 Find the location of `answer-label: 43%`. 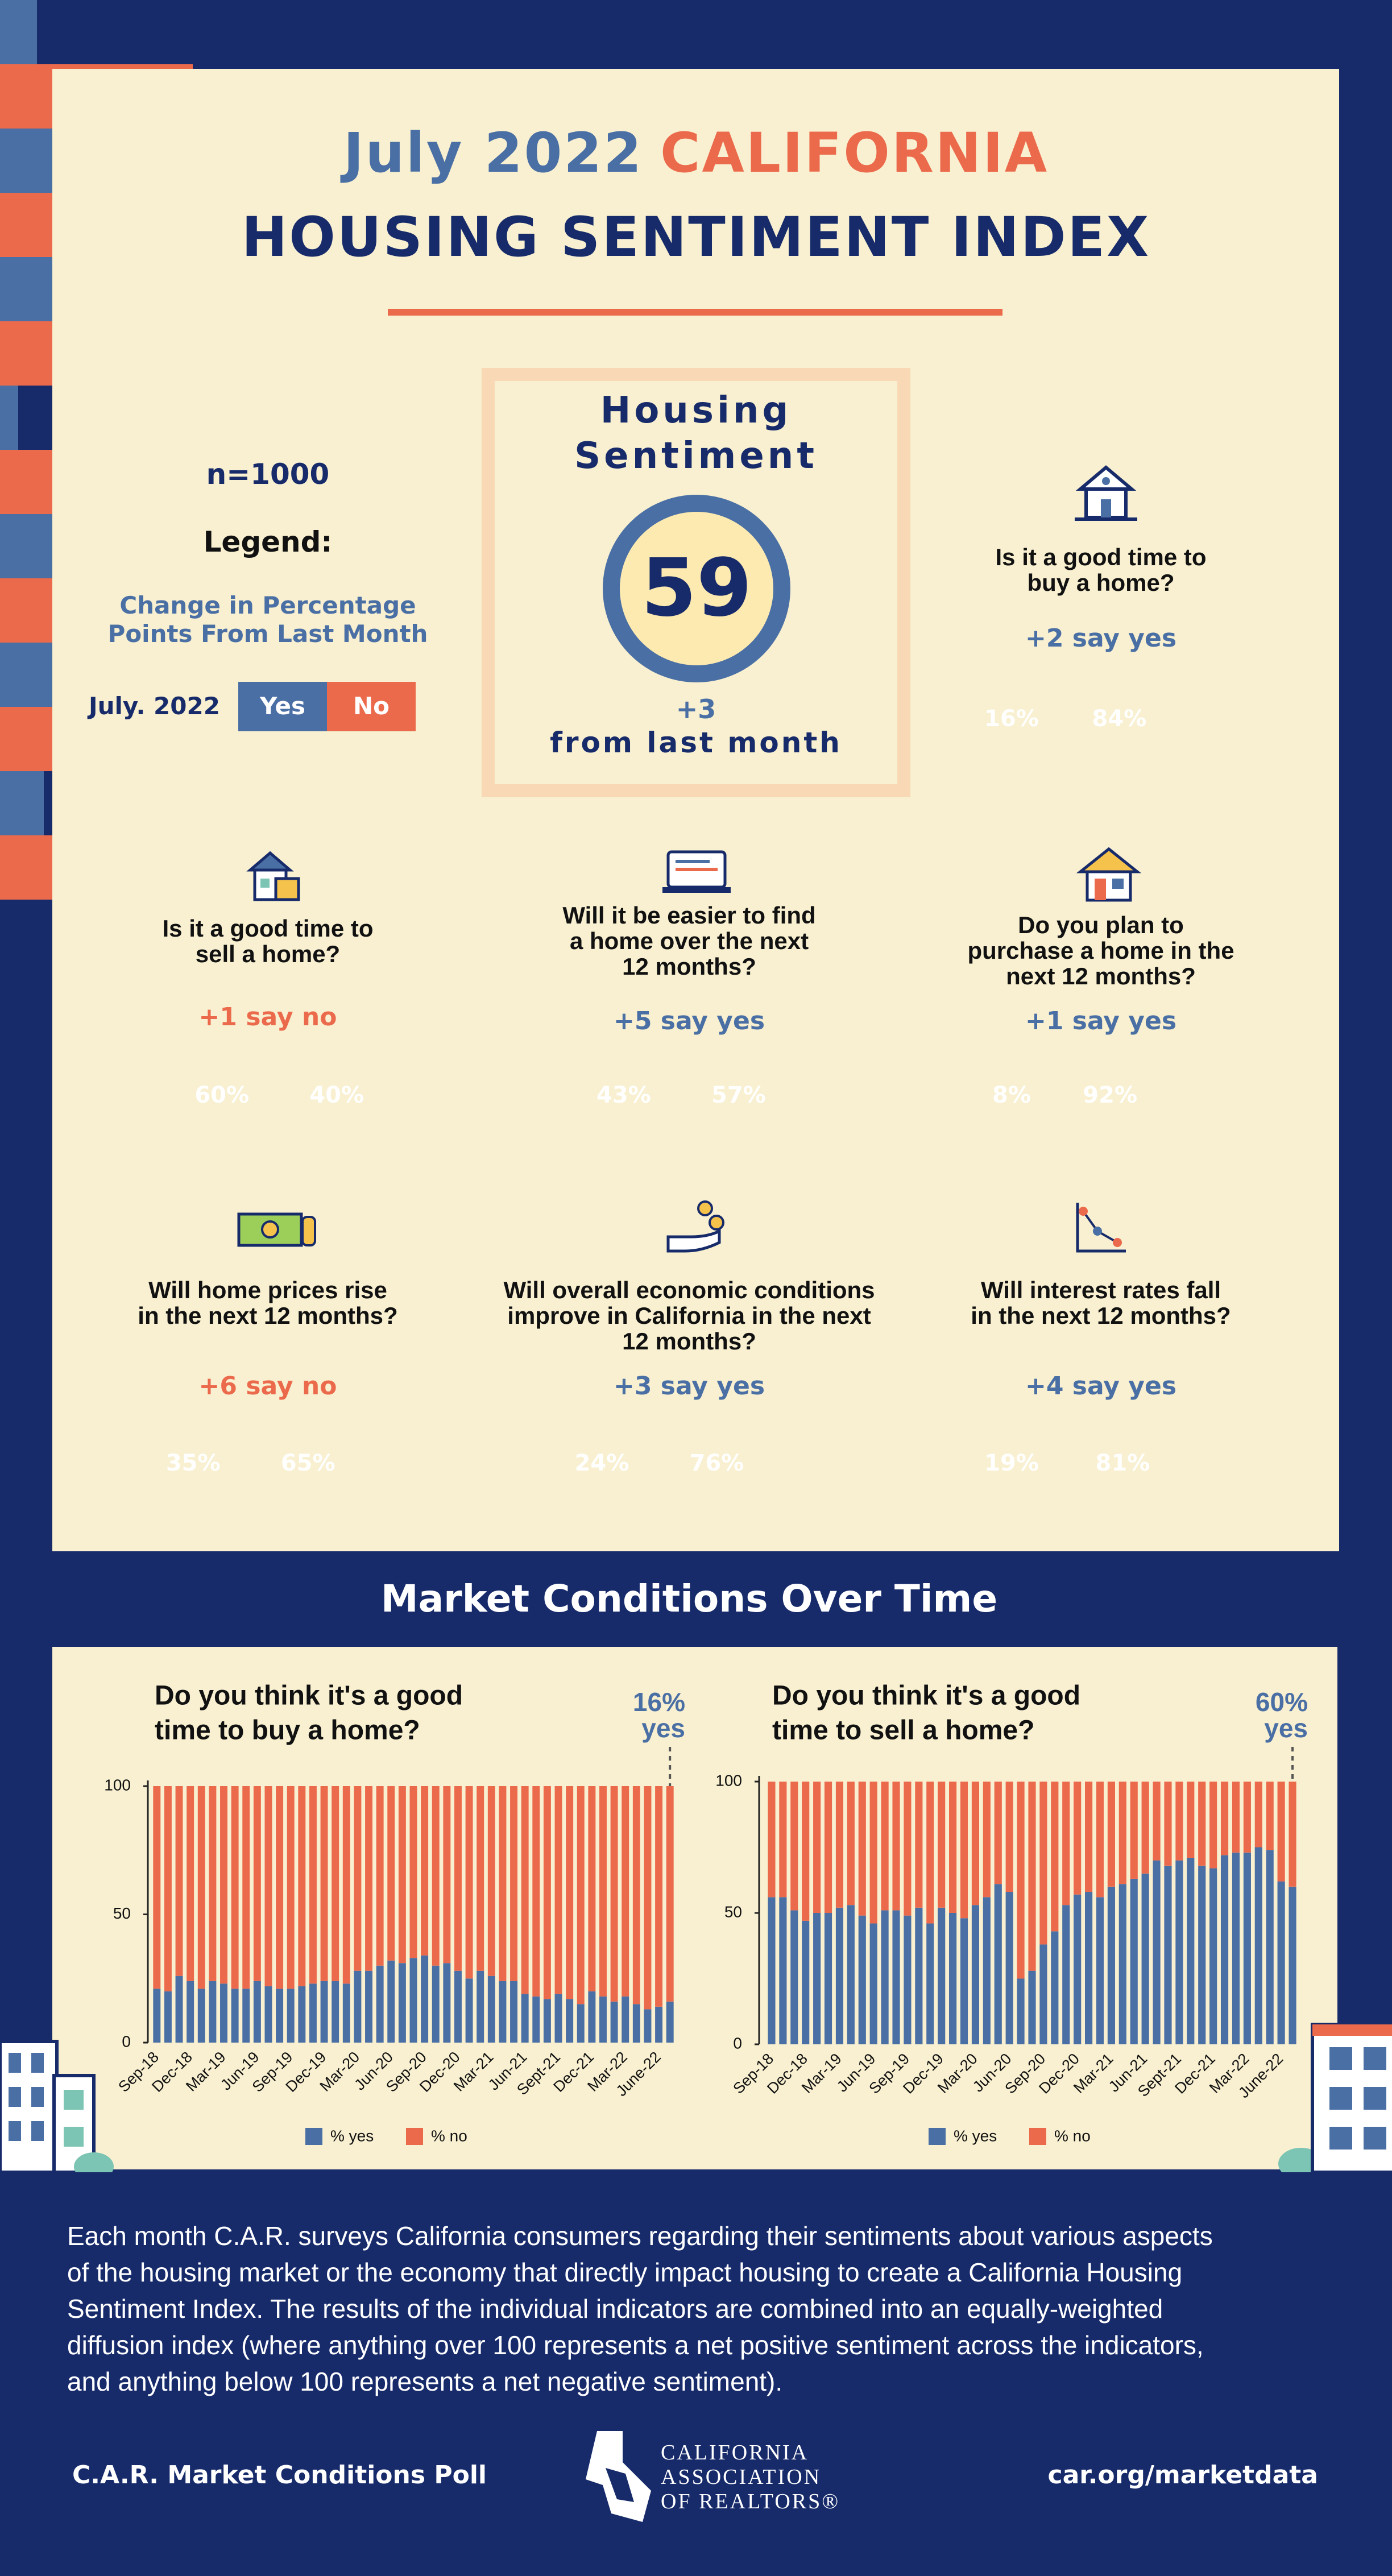

answer-label: 43% is located at coordinates (623, 1095).